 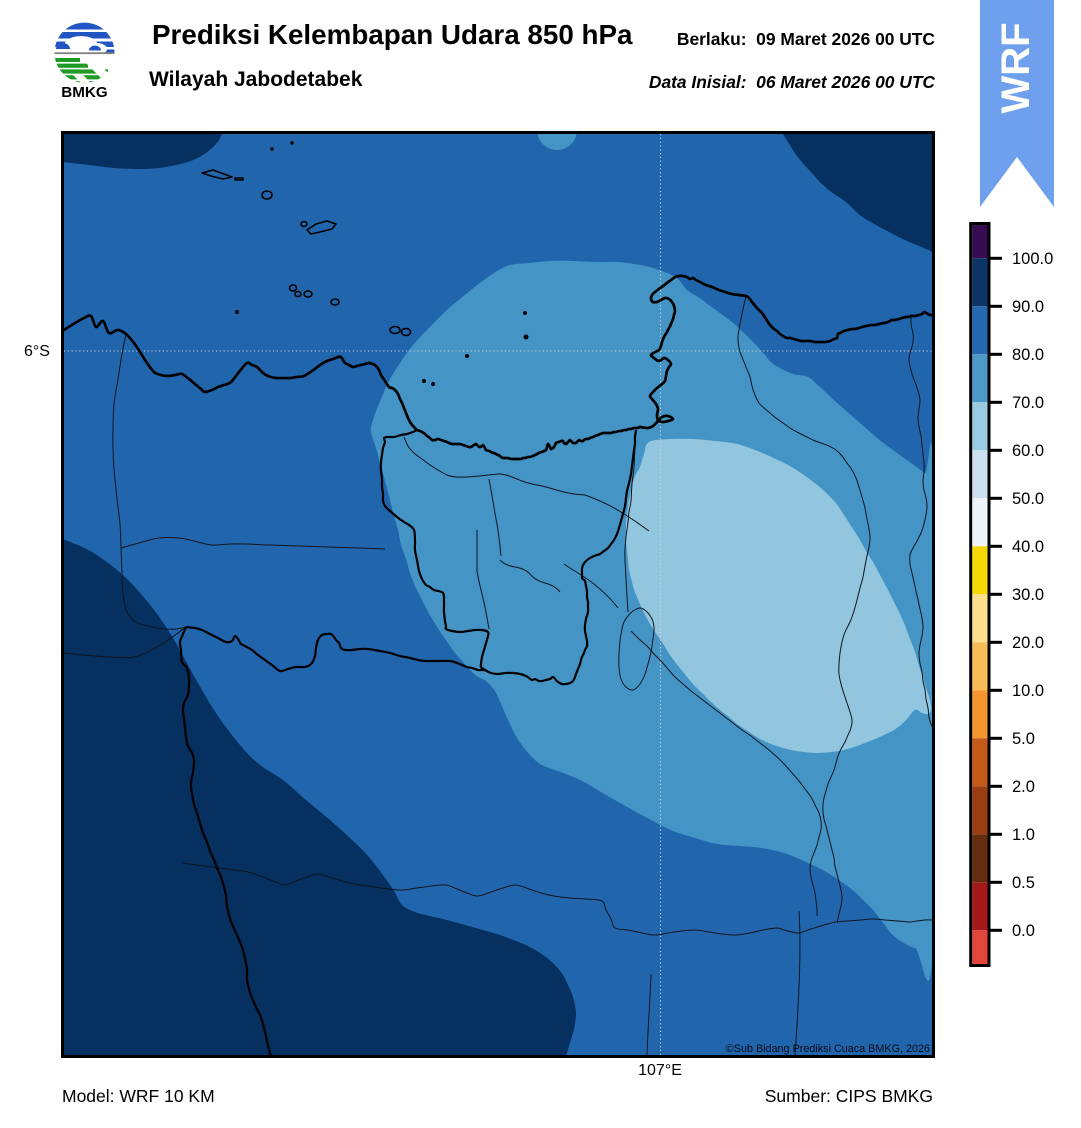 I want to click on svg-text: 2.0, so click(x=1023, y=787).